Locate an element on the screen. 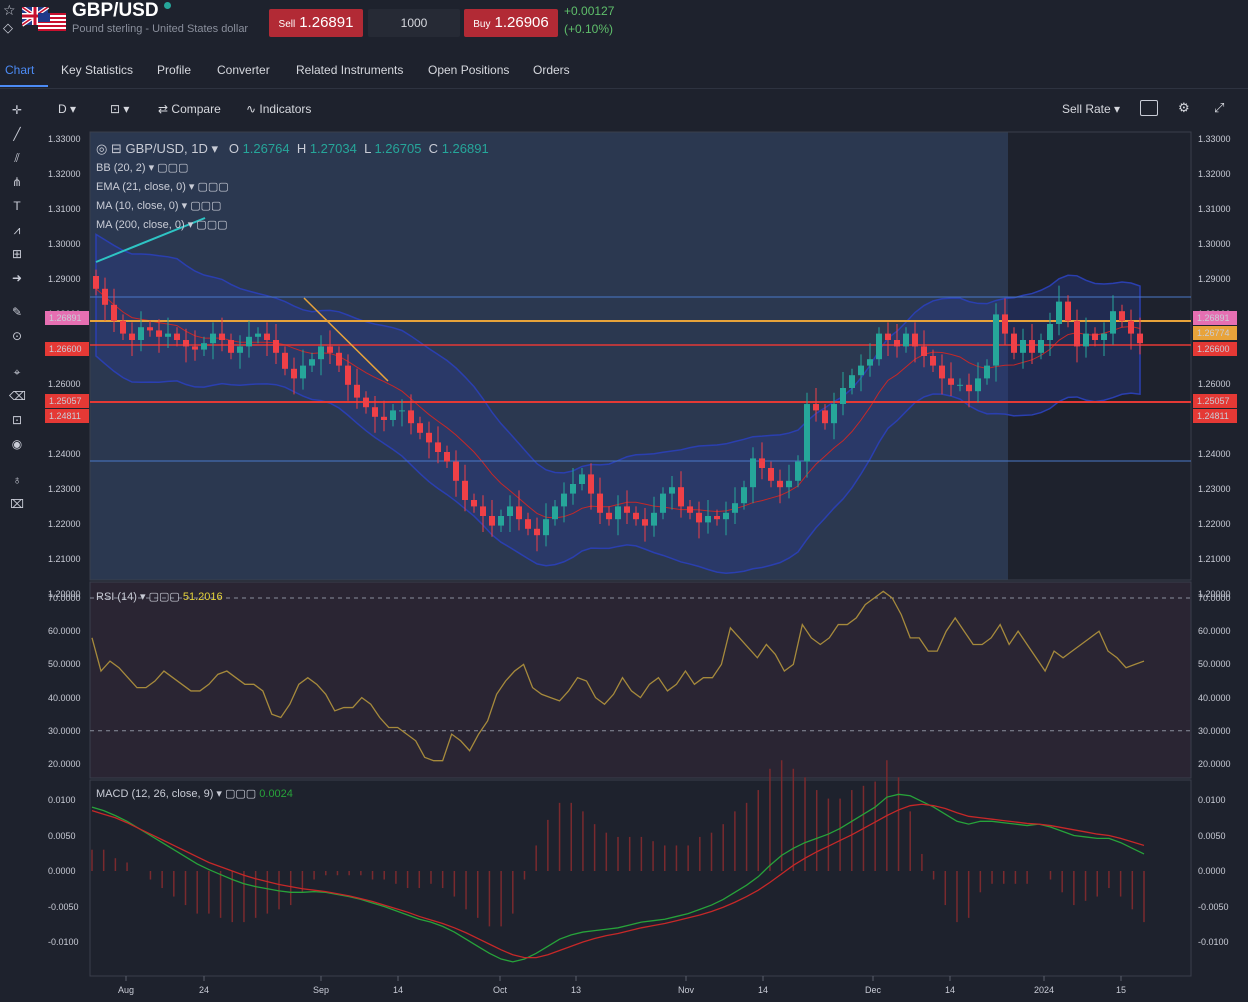  price-tick-right: 1.33000 is located at coordinates (1214, 139).